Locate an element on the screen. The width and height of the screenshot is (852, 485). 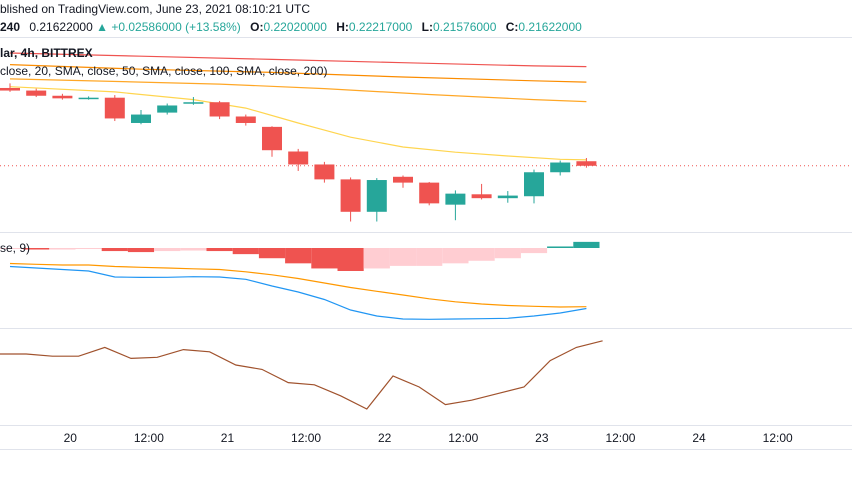
price-change: +0.02586000 (+13.58%) is located at coordinates (176, 27).